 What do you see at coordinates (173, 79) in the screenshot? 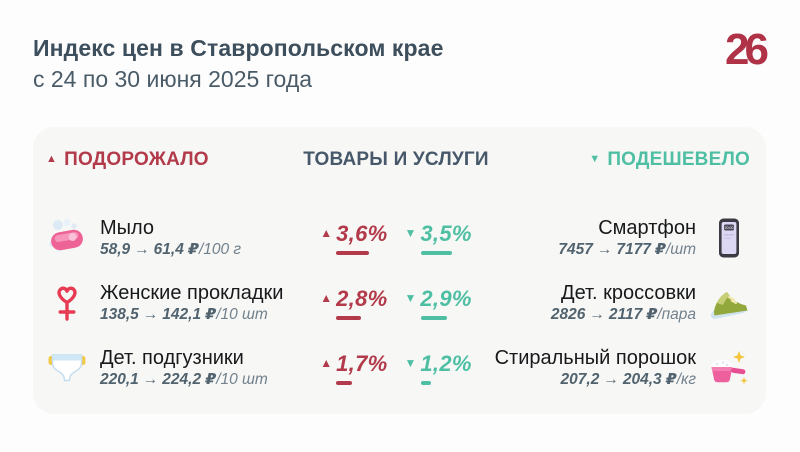
I see `page-subtitle: с 24 по 30 июня 2025 года` at bounding box center [173, 79].